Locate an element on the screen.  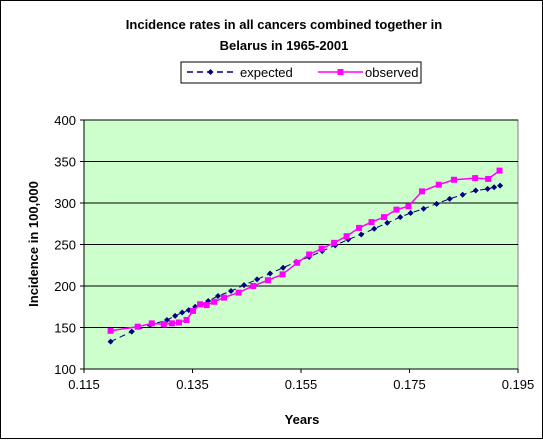
y-axis: 100 150 200 250 300 350 400 is located at coordinates (69, 245).